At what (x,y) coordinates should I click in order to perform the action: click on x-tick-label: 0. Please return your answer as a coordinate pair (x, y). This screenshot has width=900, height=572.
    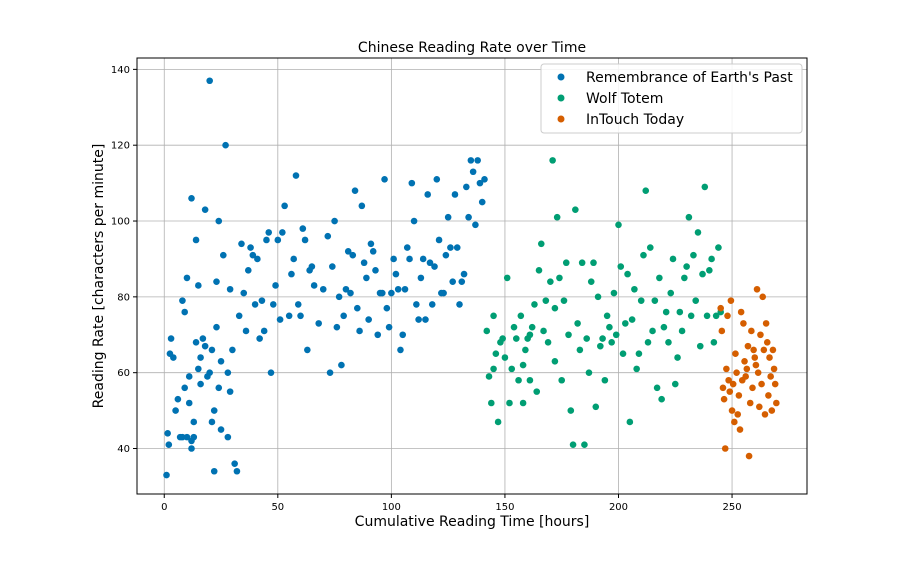
    Looking at the image, I should click on (164, 507).